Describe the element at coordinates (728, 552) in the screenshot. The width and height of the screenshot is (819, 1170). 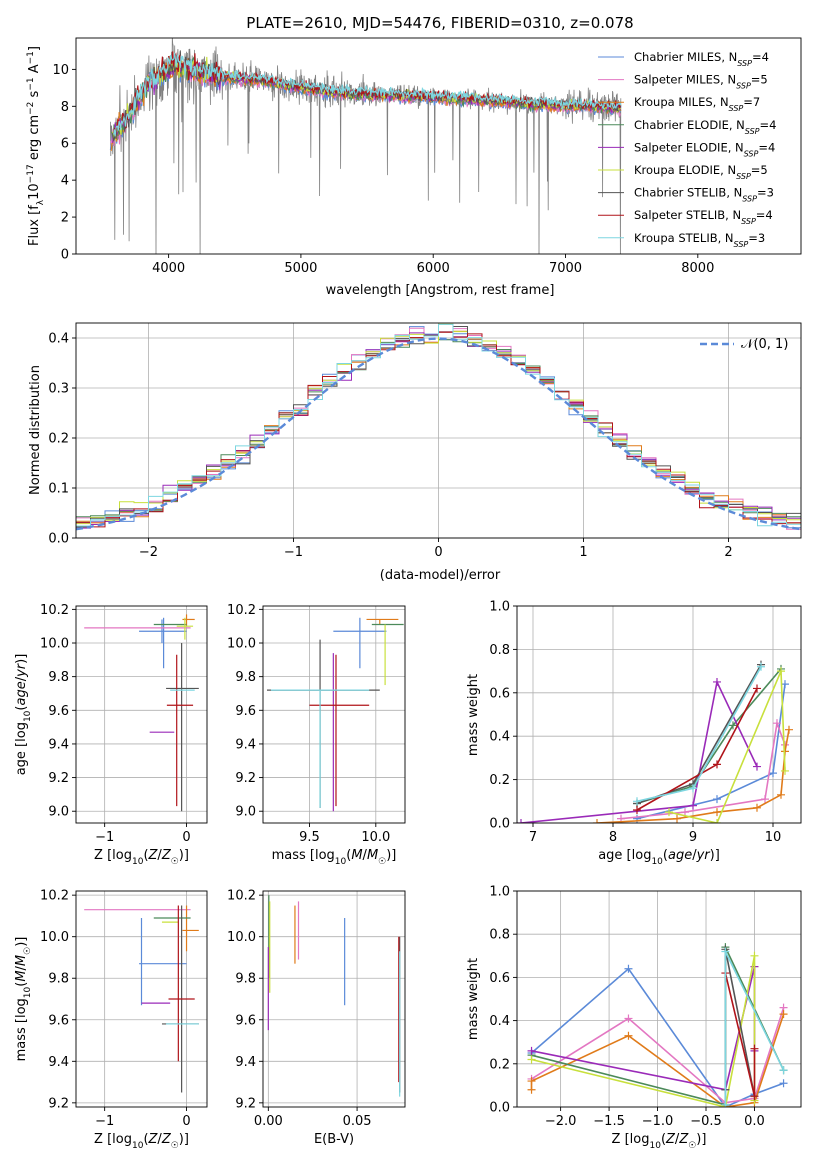
I see `x-tick-label: 2` at that location.